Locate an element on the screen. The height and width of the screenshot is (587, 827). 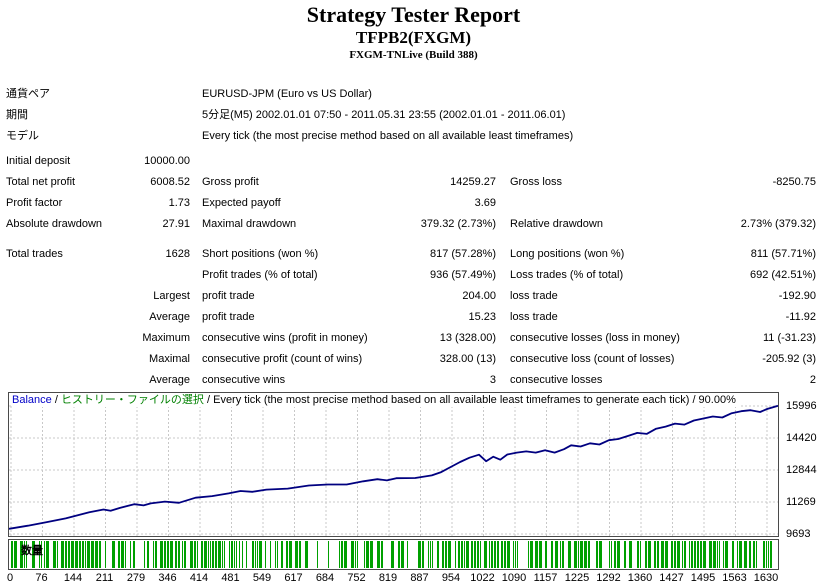
row-label-1: Absolute drawdown is located at coordinates (54, 224).